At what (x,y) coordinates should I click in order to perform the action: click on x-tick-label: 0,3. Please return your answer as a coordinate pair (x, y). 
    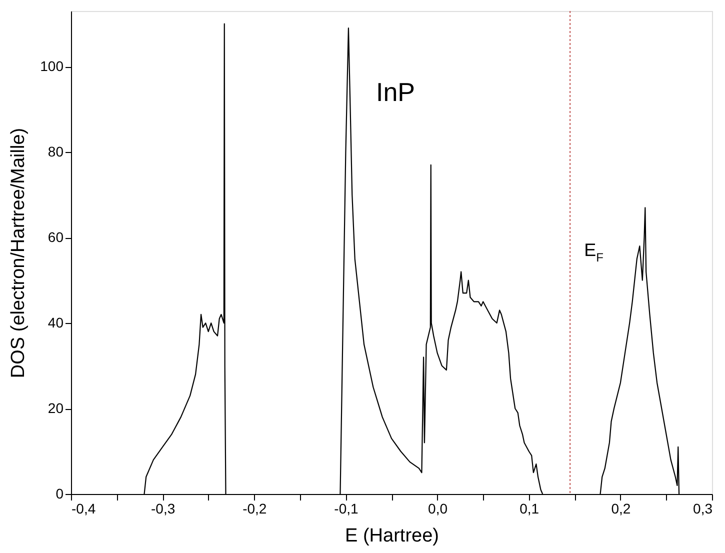
    Looking at the image, I should click on (703, 508).